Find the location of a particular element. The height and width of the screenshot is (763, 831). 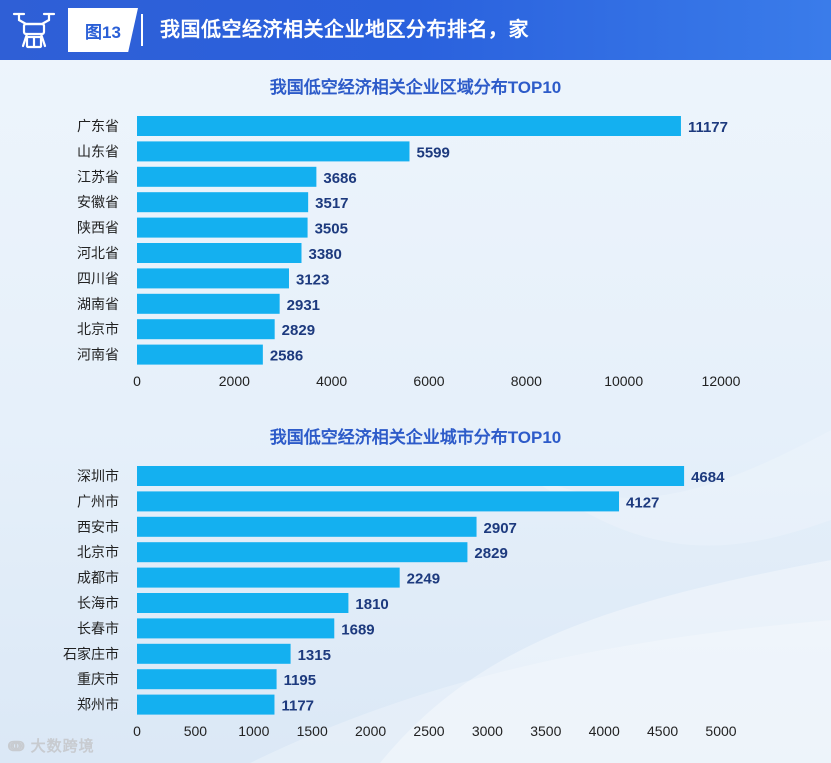

category-label: 广州市 is located at coordinates (98, 501).